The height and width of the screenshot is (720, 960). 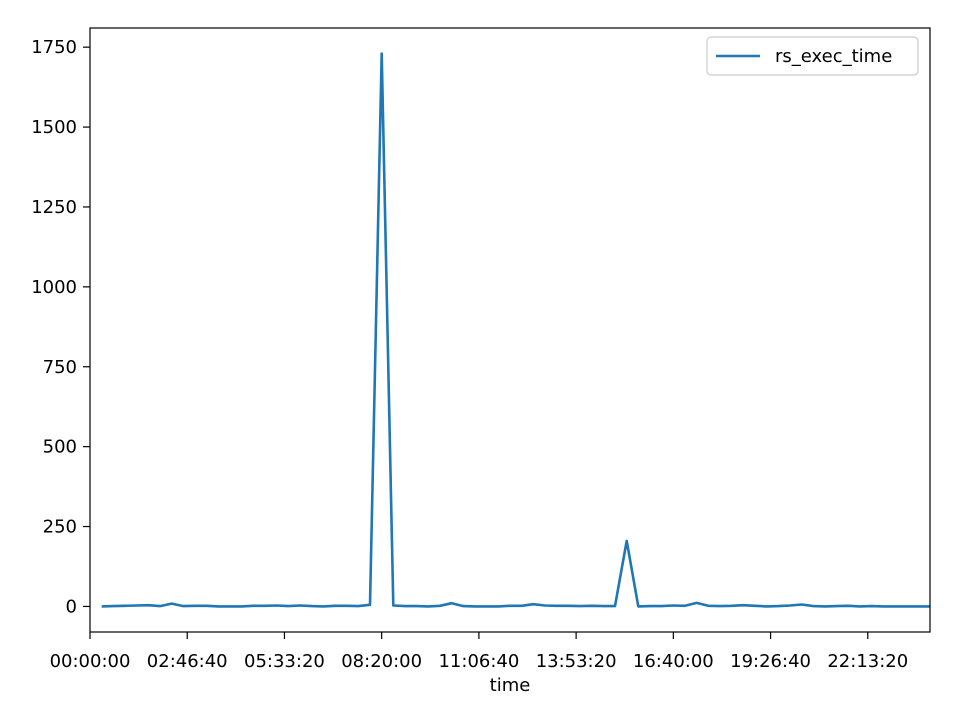 I want to click on y-tick-label: 250, so click(x=60, y=527).